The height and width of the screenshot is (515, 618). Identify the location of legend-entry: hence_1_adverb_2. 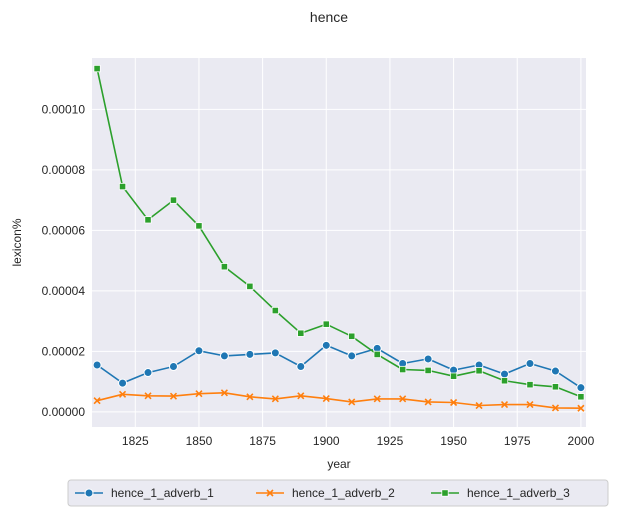
(325, 493).